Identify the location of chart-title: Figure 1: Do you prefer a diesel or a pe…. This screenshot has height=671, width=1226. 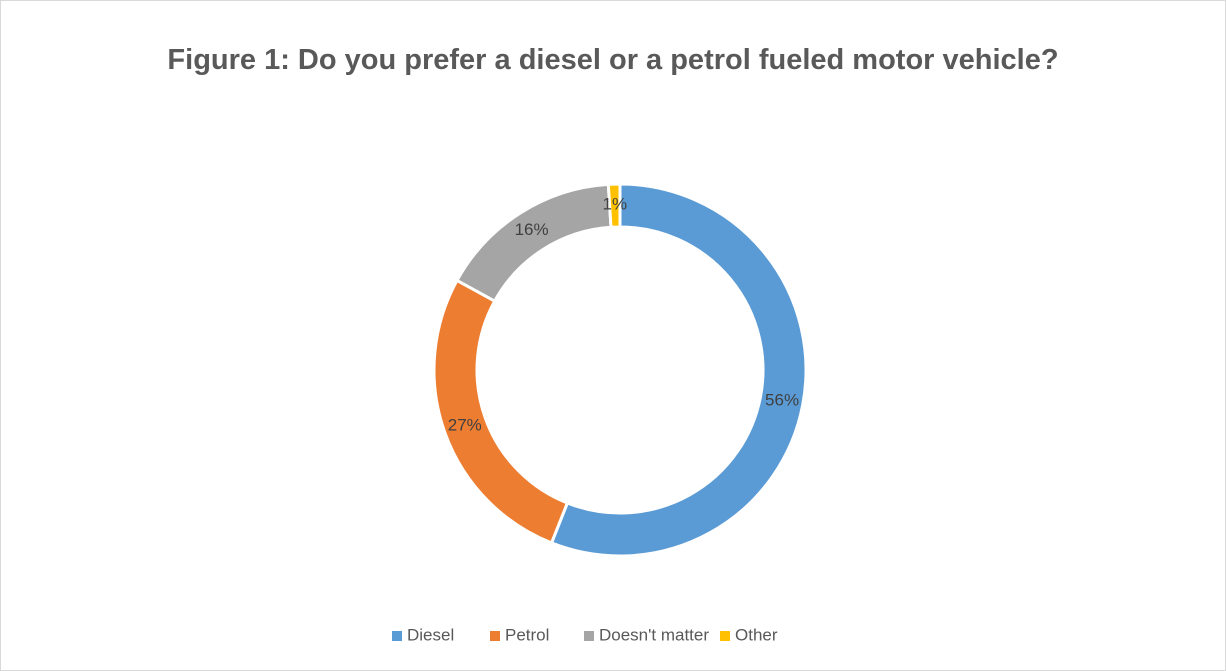
(613, 60).